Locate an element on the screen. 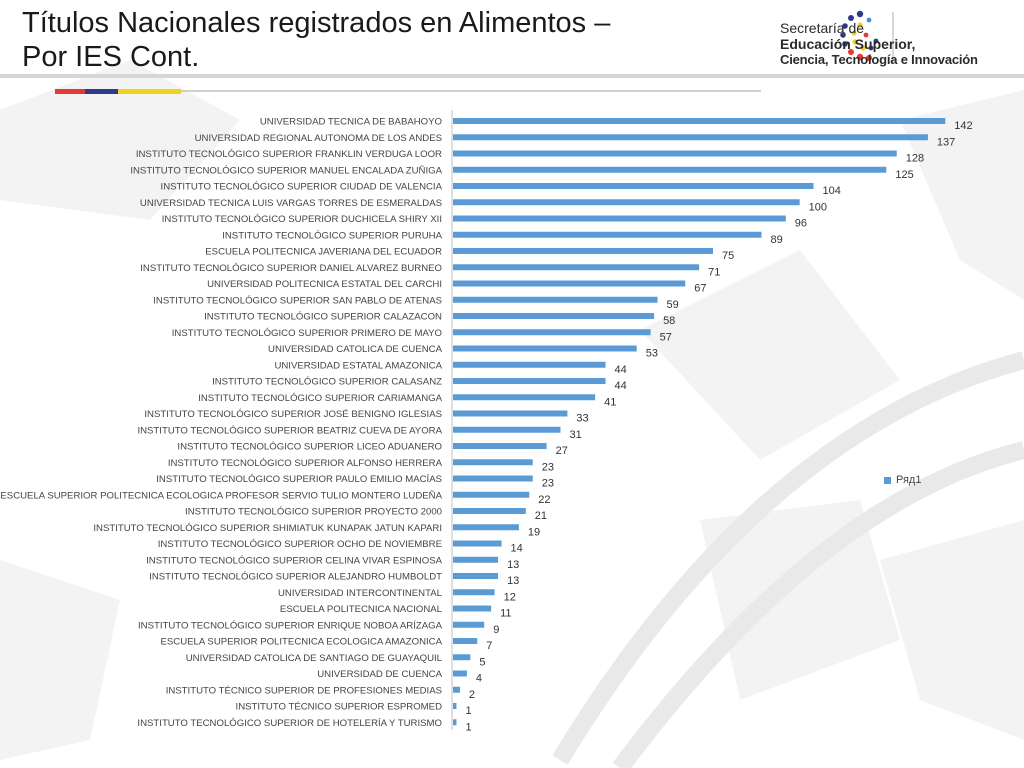 The image size is (1024, 768). logo-line-3: Ciencia, Tecnología e Innovación is located at coordinates (879, 59).